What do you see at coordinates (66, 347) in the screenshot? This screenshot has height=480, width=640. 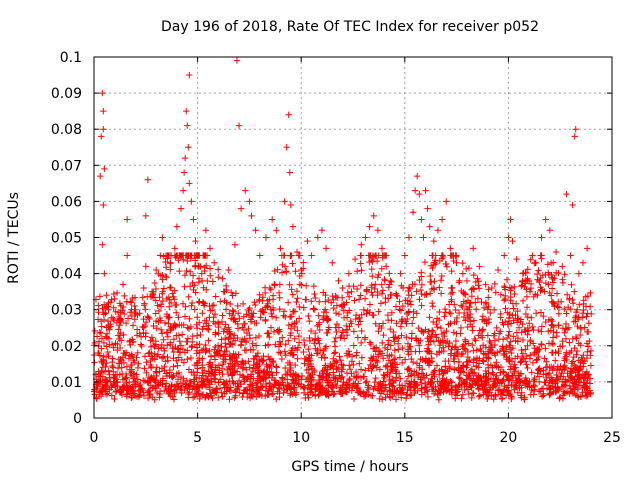 I see `y-tick-label: 0.02` at bounding box center [66, 347].